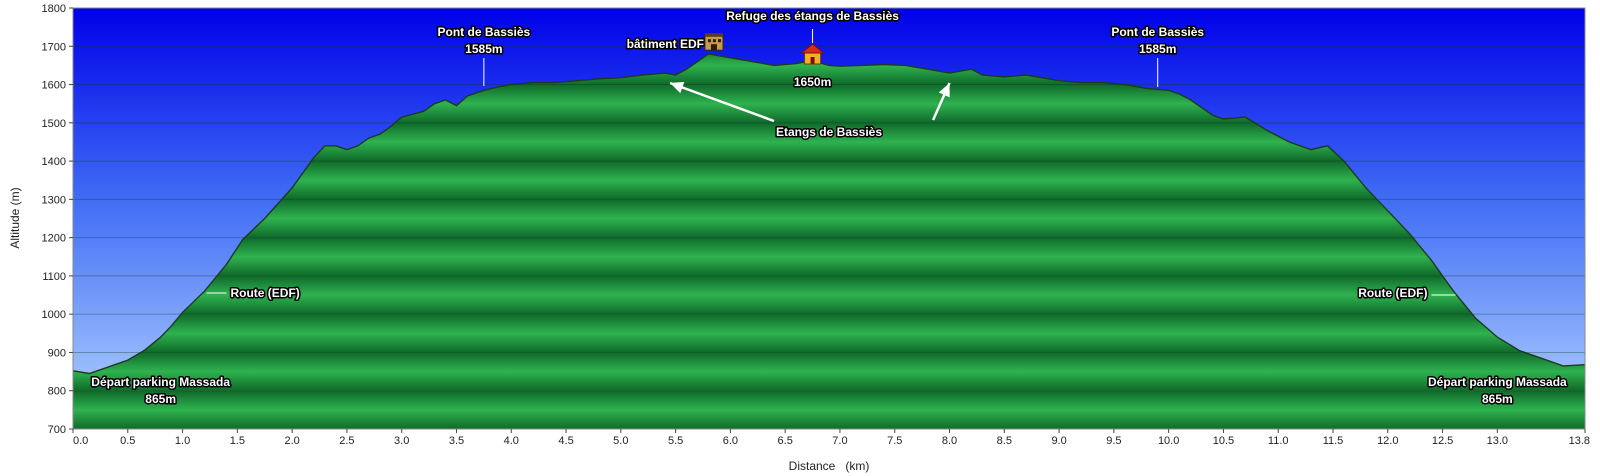 The image size is (1600, 476). I want to click on x-tick-label: 1.5, so click(237, 441).